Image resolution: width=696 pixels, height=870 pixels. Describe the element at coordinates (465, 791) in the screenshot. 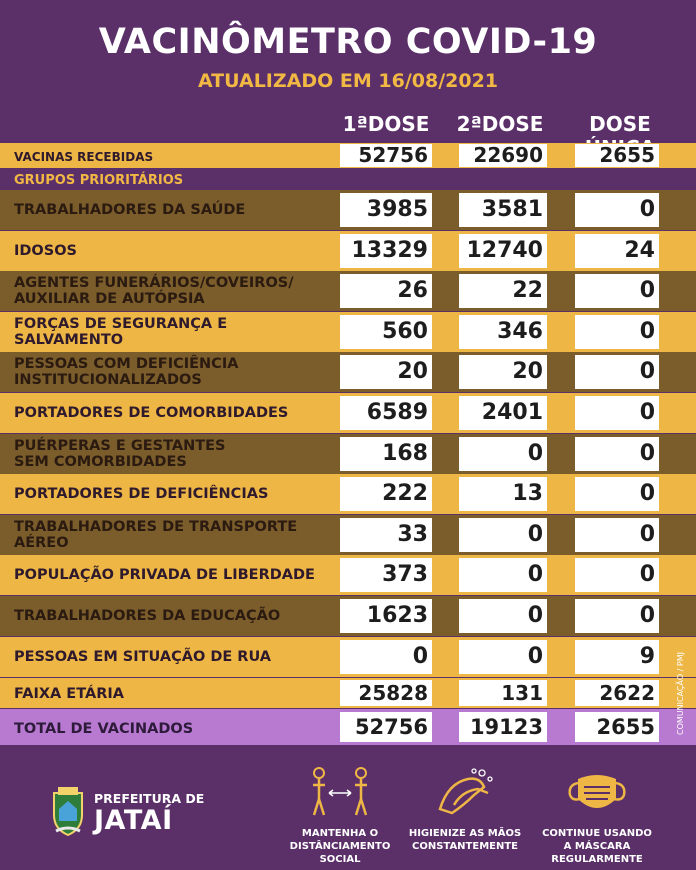

I see `hand-washing-icon` at that location.